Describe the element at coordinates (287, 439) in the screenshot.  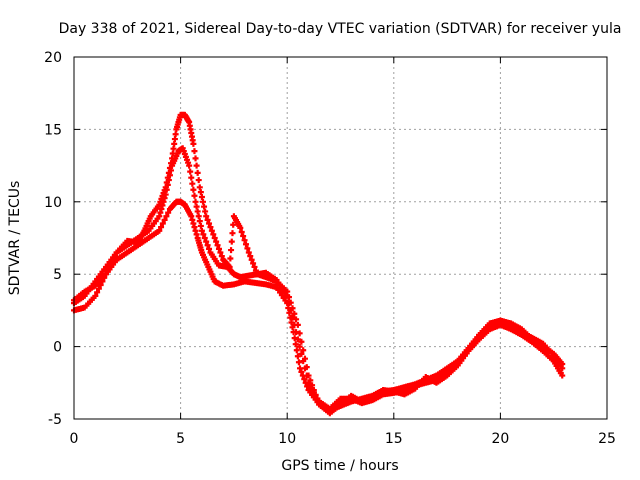
I see `x-tick-label: 10` at that location.